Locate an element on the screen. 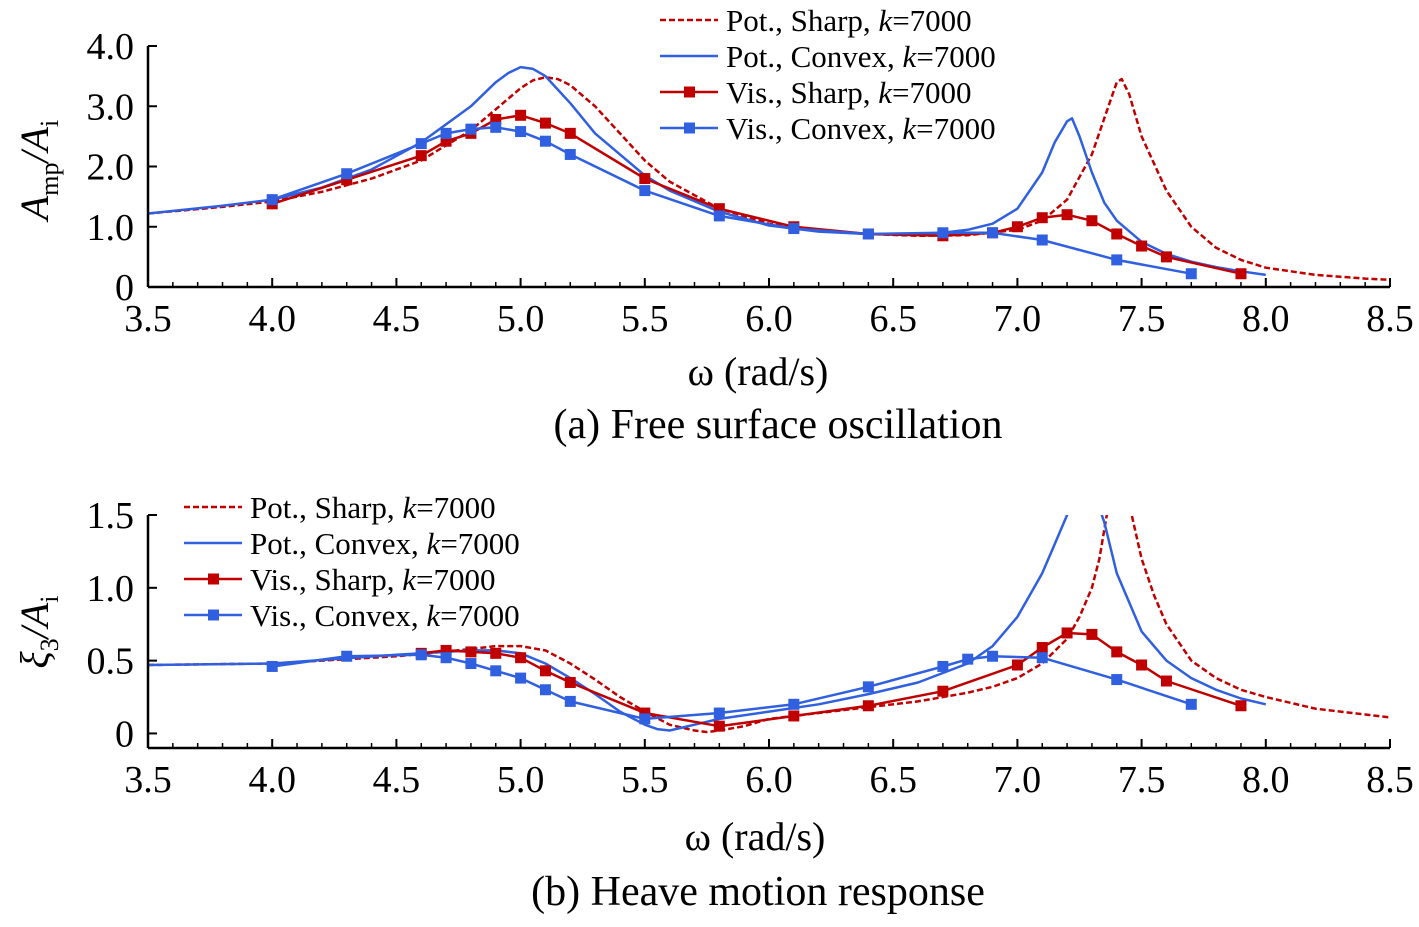  x-axis-label-b: ω (rad/s) is located at coordinates (755, 836).